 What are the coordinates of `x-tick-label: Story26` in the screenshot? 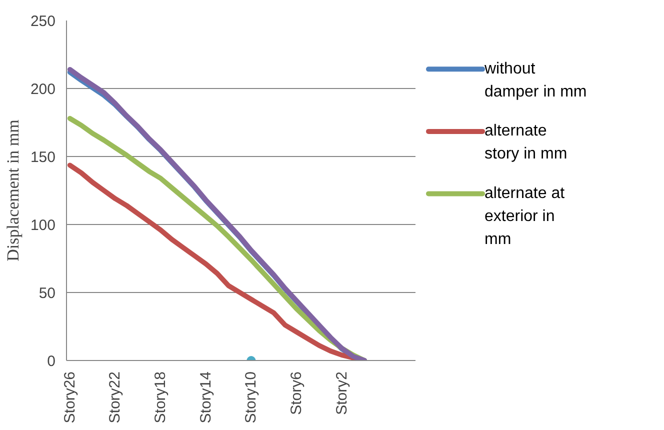 It's located at (69, 397).